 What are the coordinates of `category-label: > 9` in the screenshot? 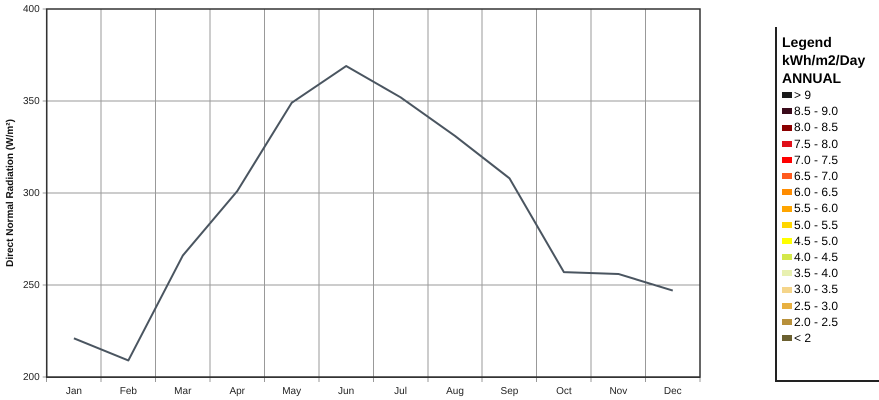 It's located at (803, 95).